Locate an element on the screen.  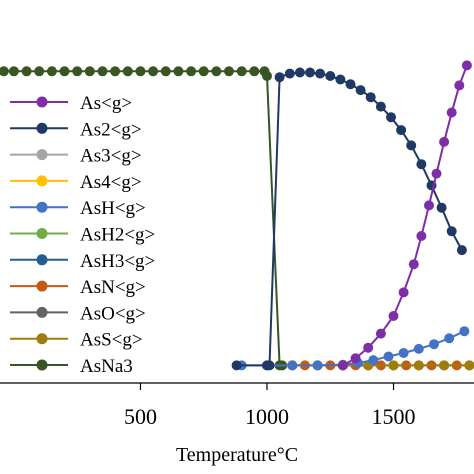
legend-label: AsH<g> is located at coordinates (113, 208).